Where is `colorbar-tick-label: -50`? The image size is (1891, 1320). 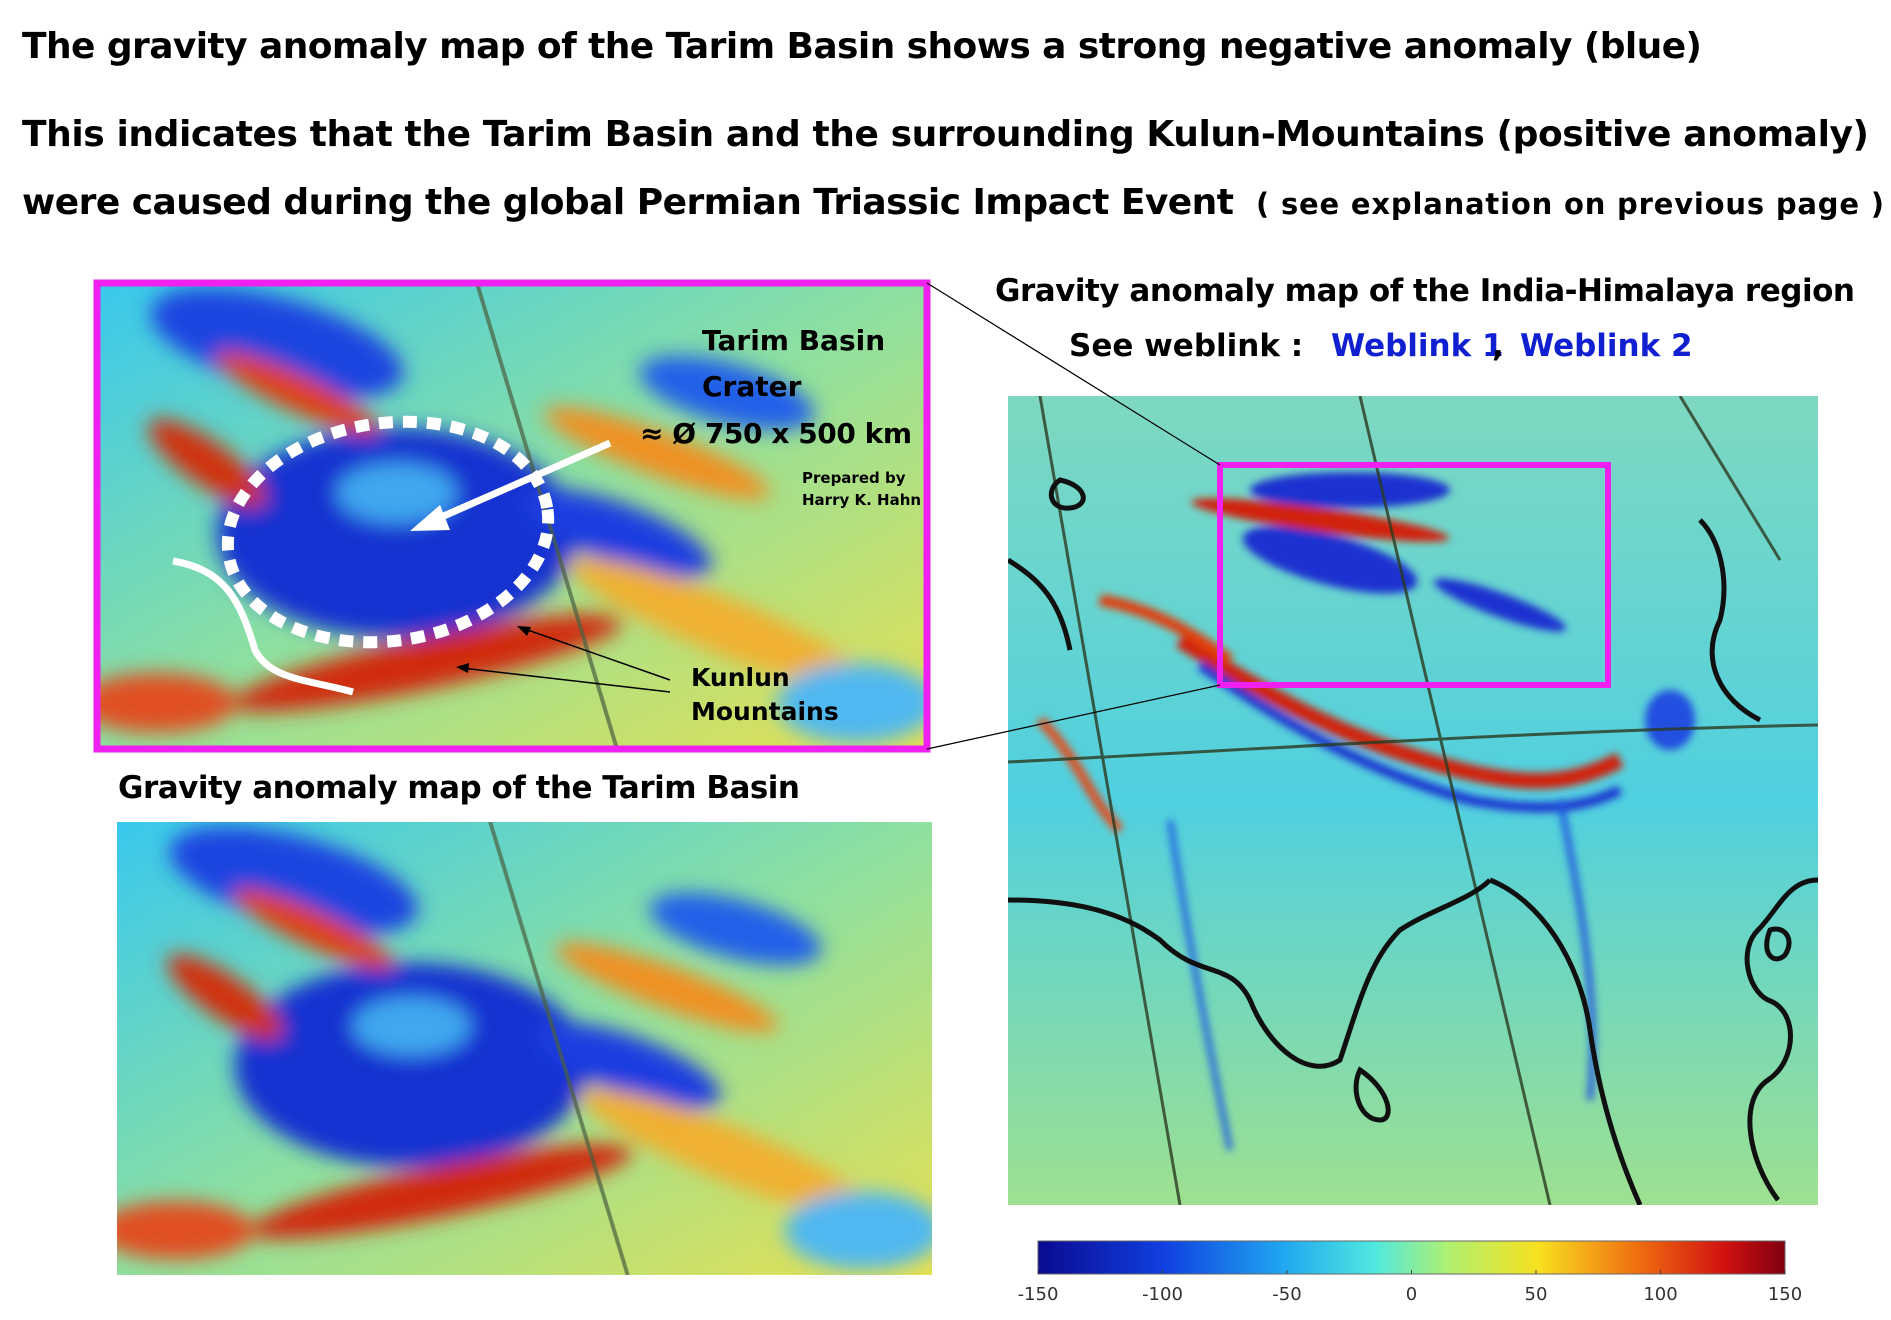
colorbar-tick-label: -50 is located at coordinates (1286, 1294).